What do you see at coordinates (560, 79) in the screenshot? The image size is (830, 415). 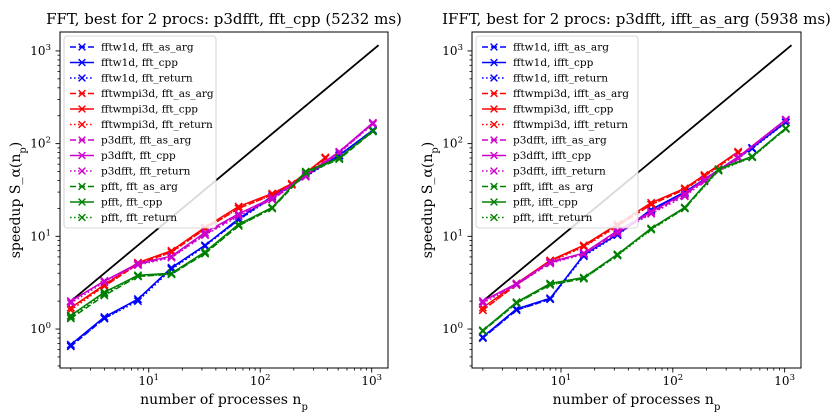 I see `legend-entry: fftw1d, ifft_return` at bounding box center [560, 79].